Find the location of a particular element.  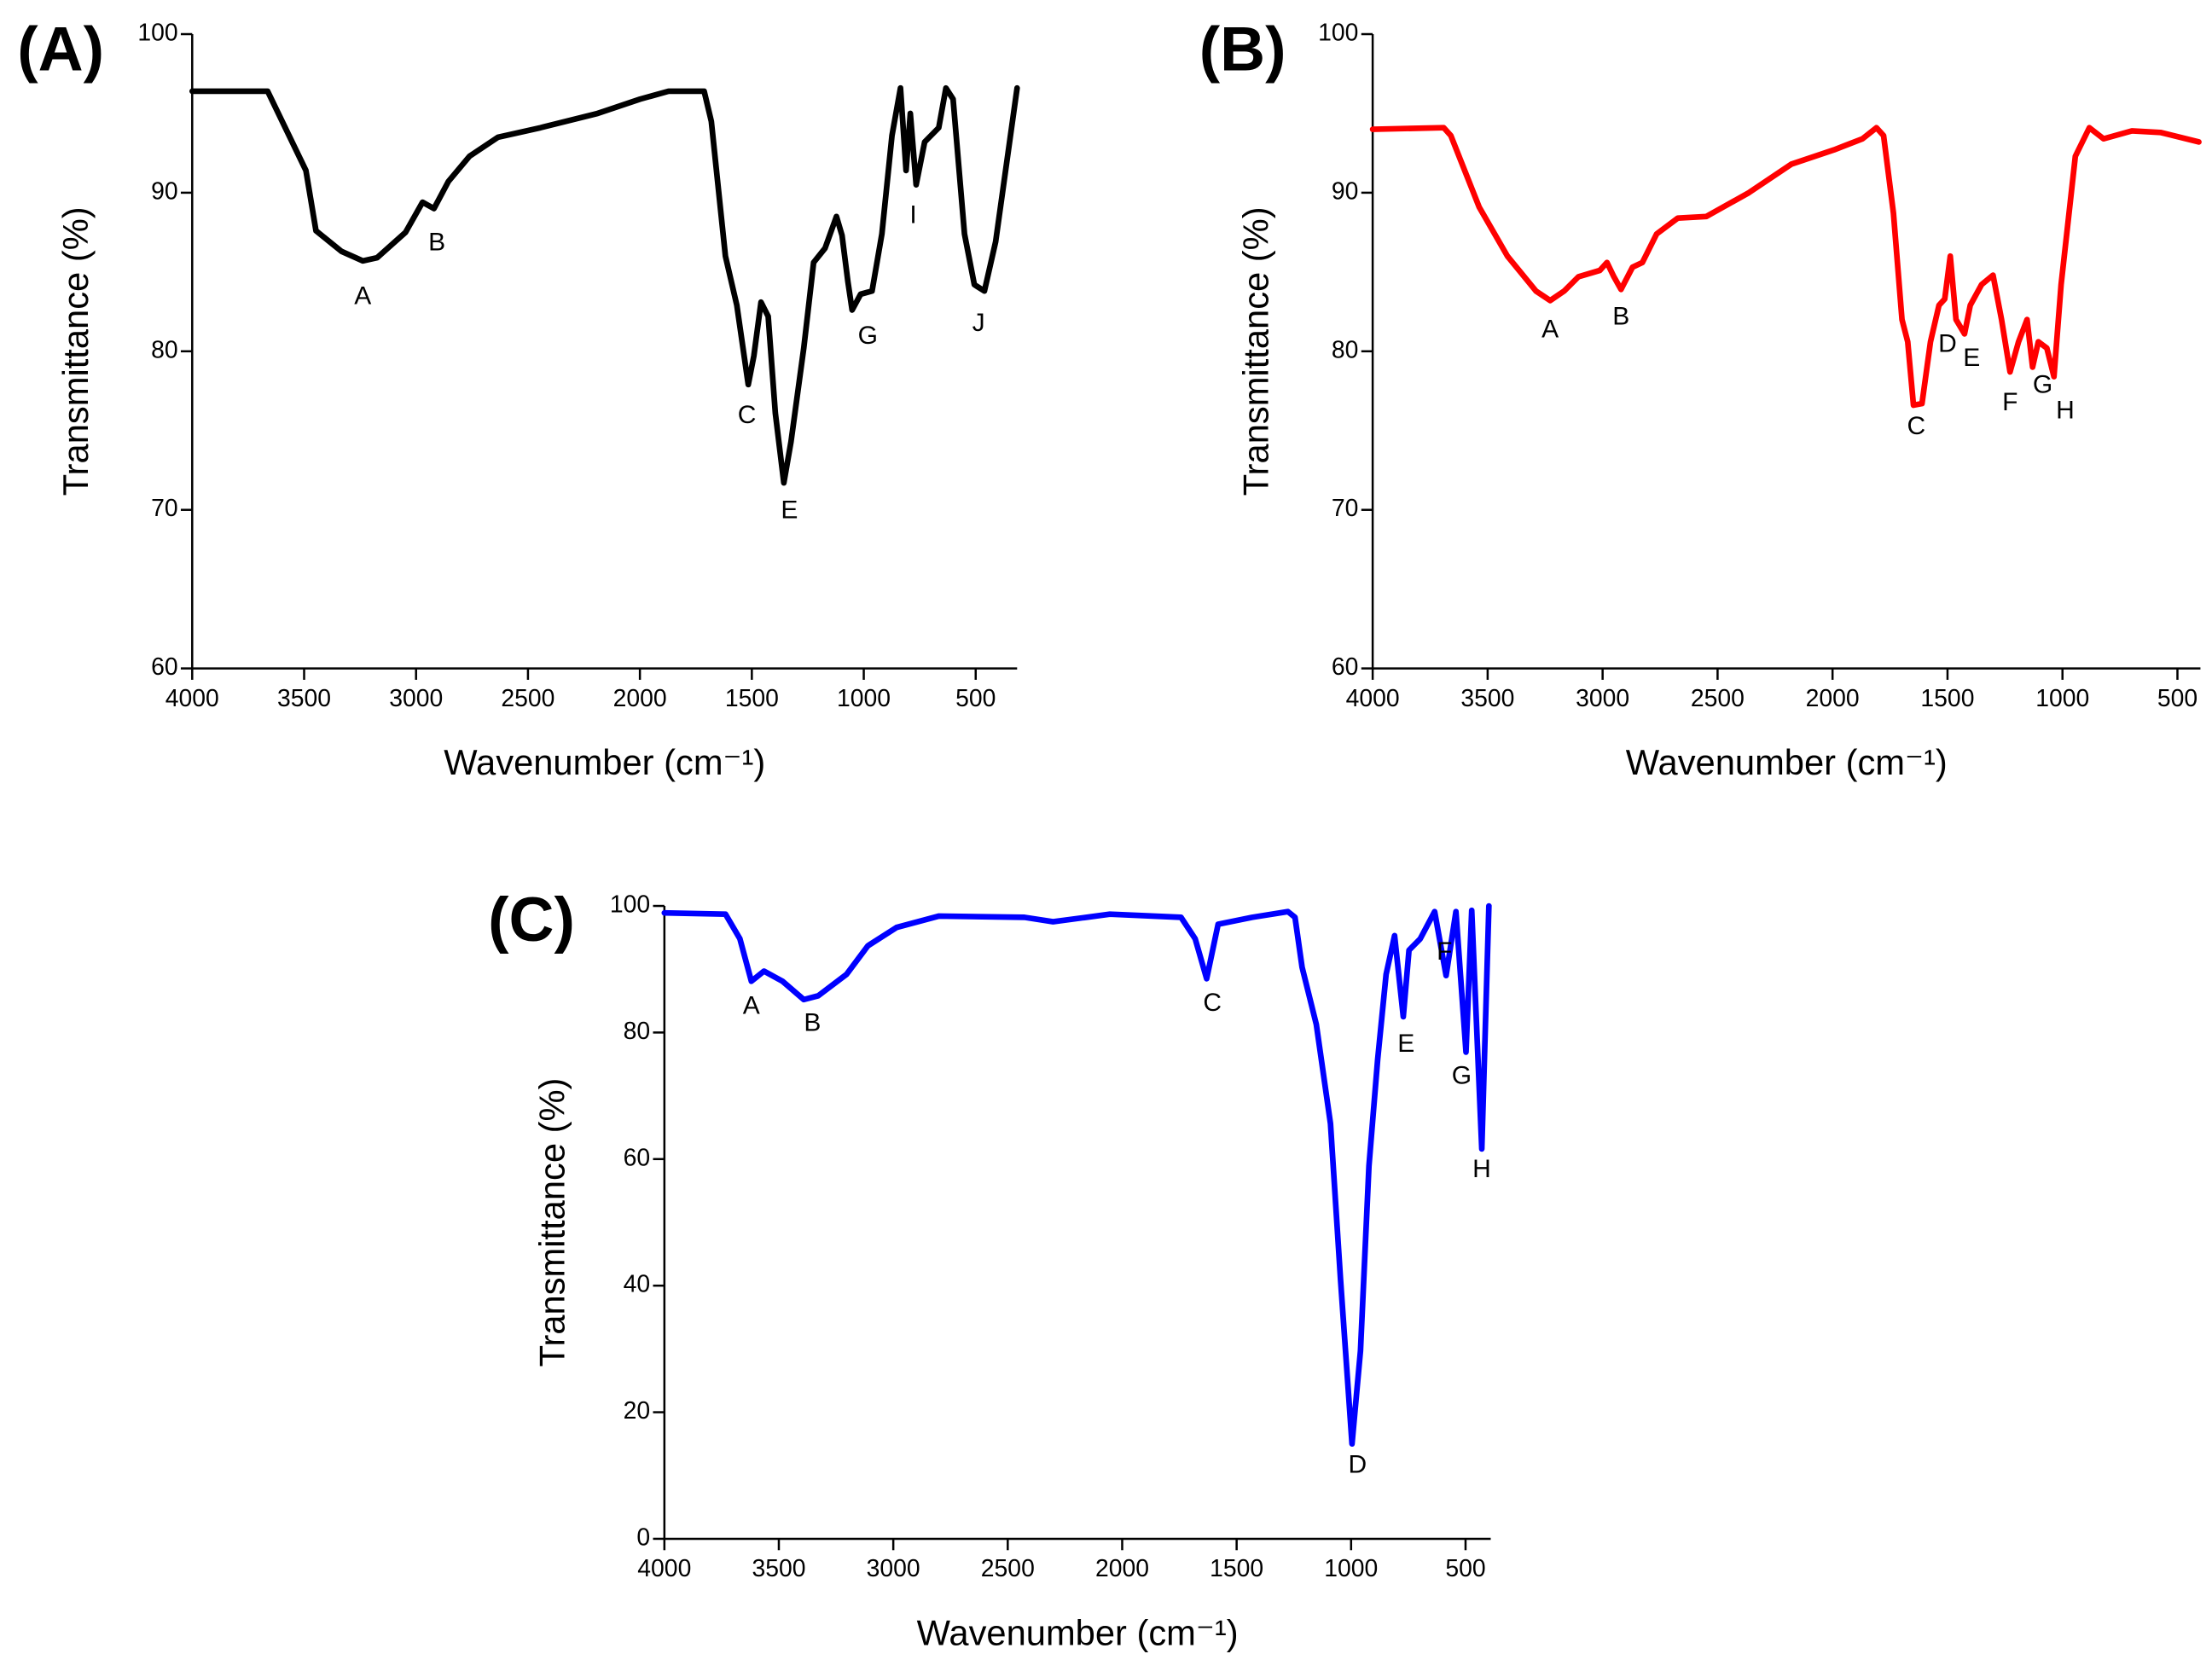

panel-label: (C) is located at coordinates (531, 920).